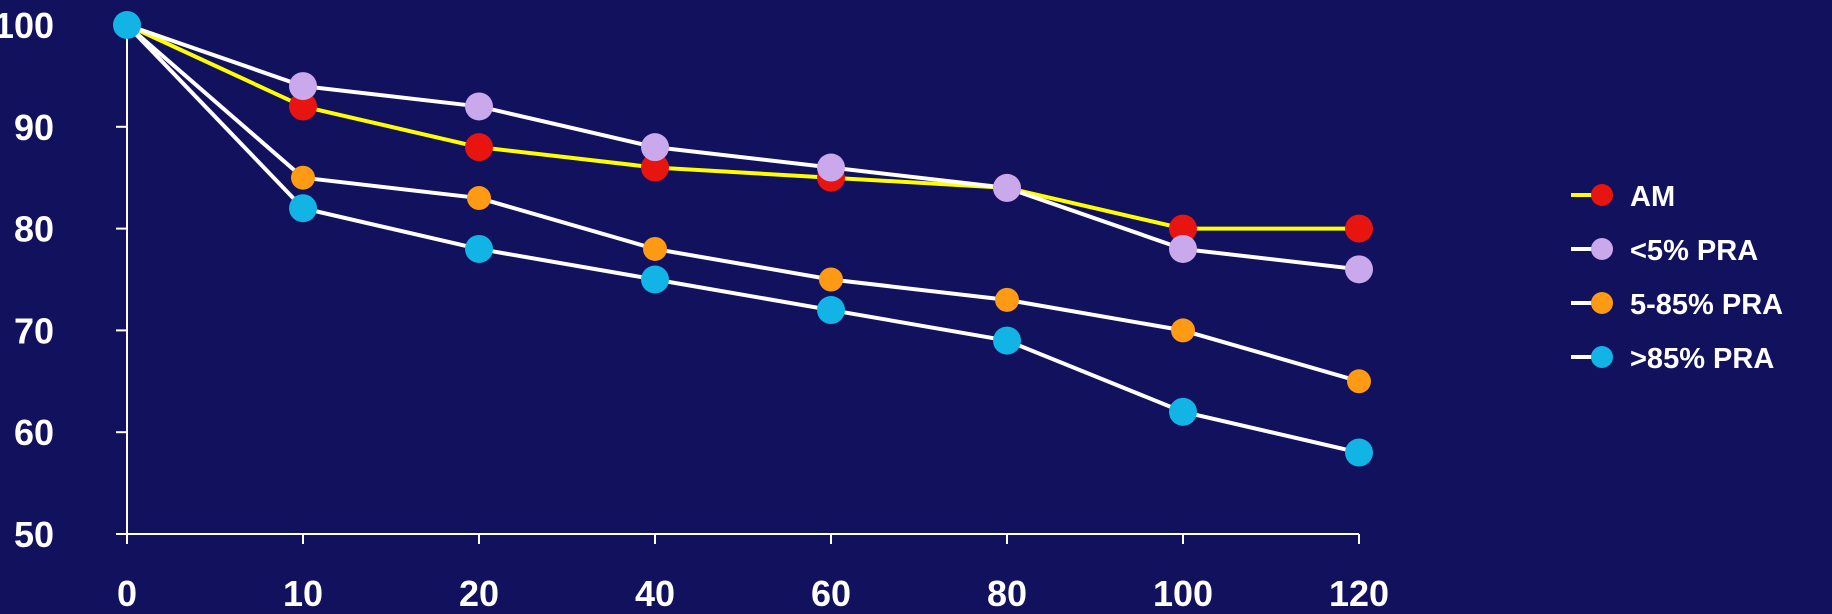 This screenshot has width=1832, height=614. What do you see at coordinates (1007, 593) in the screenshot?
I see `x-tick-label: 80` at bounding box center [1007, 593].